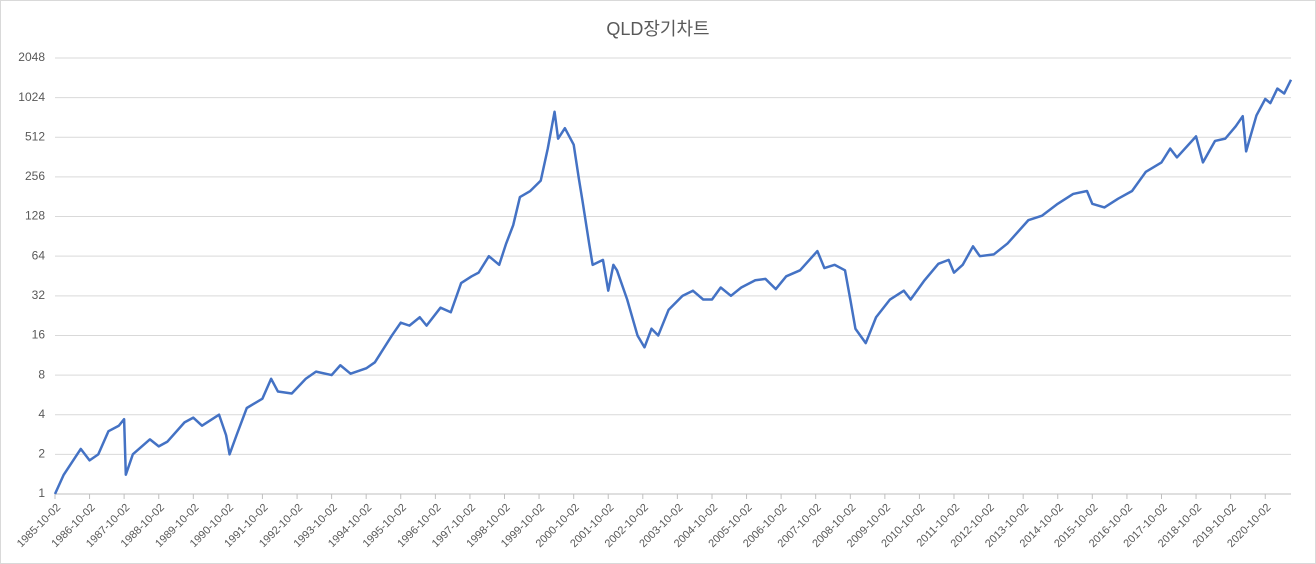  What do you see at coordinates (41, 414) in the screenshot?
I see `y-tick-label: 4` at bounding box center [41, 414].